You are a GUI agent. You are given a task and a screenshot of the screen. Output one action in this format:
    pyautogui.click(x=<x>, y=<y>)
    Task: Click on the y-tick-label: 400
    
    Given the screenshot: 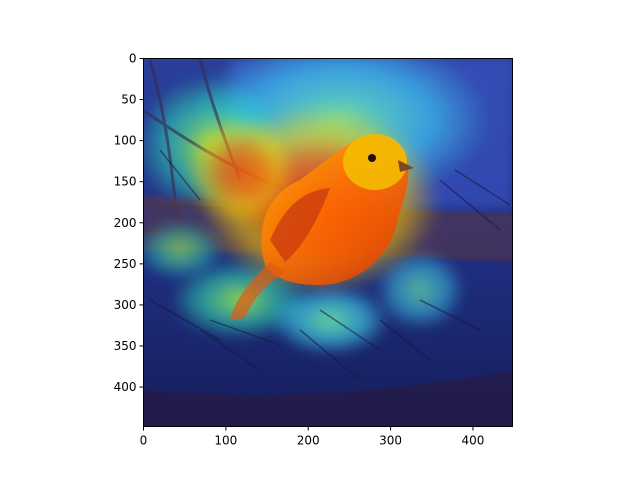 What is the action you would take?
    pyautogui.click(x=125, y=387)
    